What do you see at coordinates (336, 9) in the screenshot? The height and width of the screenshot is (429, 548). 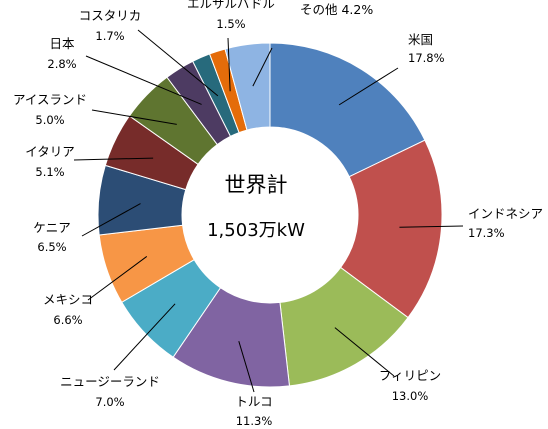 I see `slice-label-13: その他 4.2%` at bounding box center [336, 9].